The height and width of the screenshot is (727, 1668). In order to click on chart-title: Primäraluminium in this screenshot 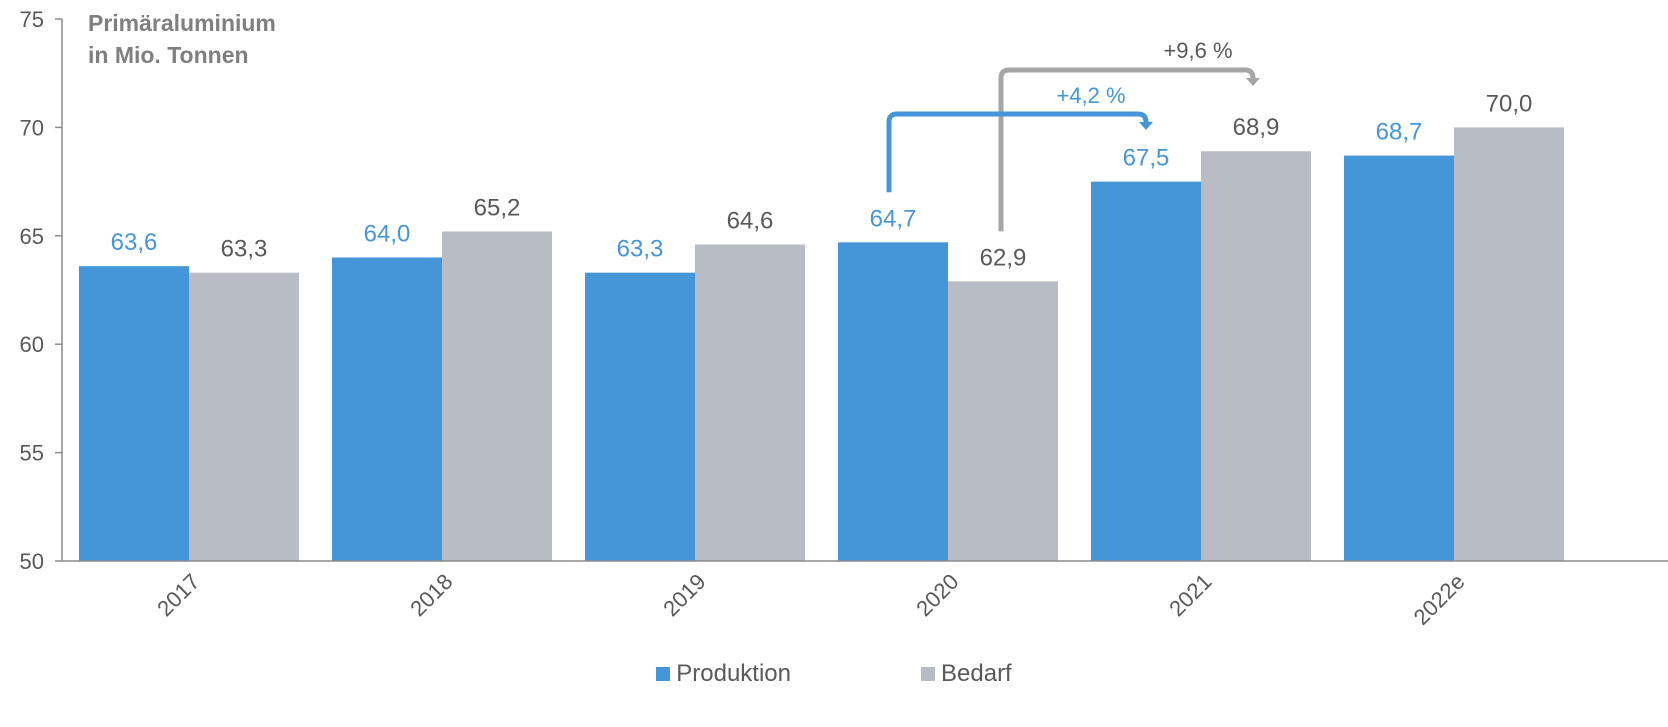, I will do `click(182, 23)`.